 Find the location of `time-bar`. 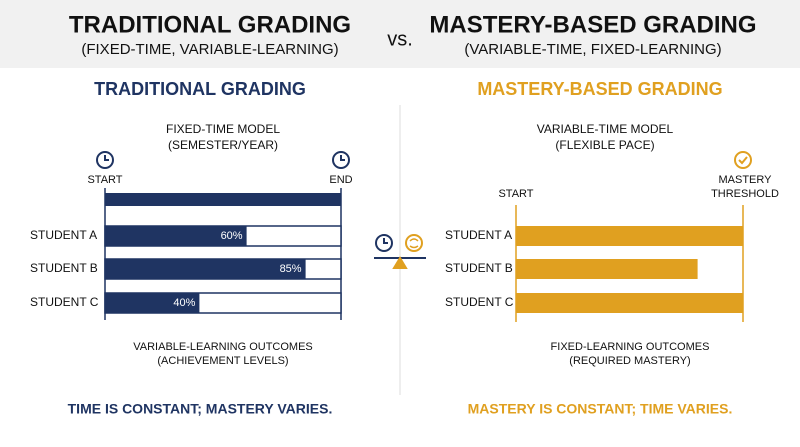

time-bar is located at coordinates (223, 199).